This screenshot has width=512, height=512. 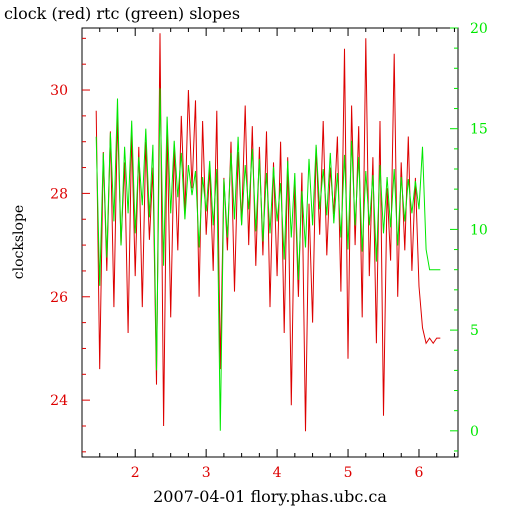 I want to click on y-right-axis: 0 5 10 15 20, so click(x=479, y=230).